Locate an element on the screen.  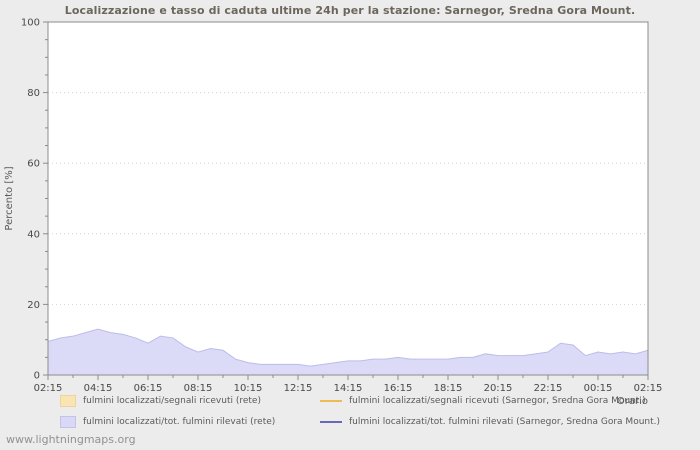
legend-swatch-detected-network is located at coordinates (68, 422).